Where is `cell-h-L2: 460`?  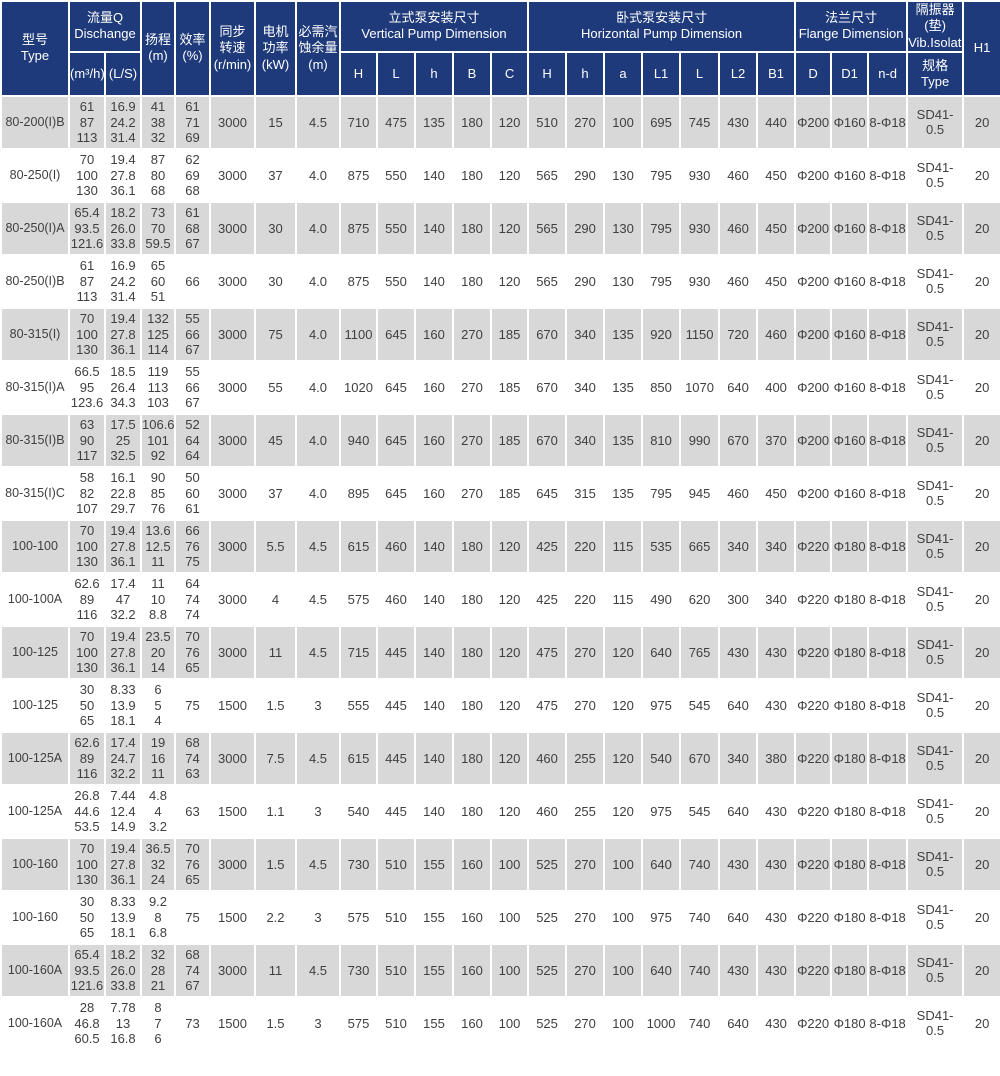 cell-h-L2: 460 is located at coordinates (738, 175).